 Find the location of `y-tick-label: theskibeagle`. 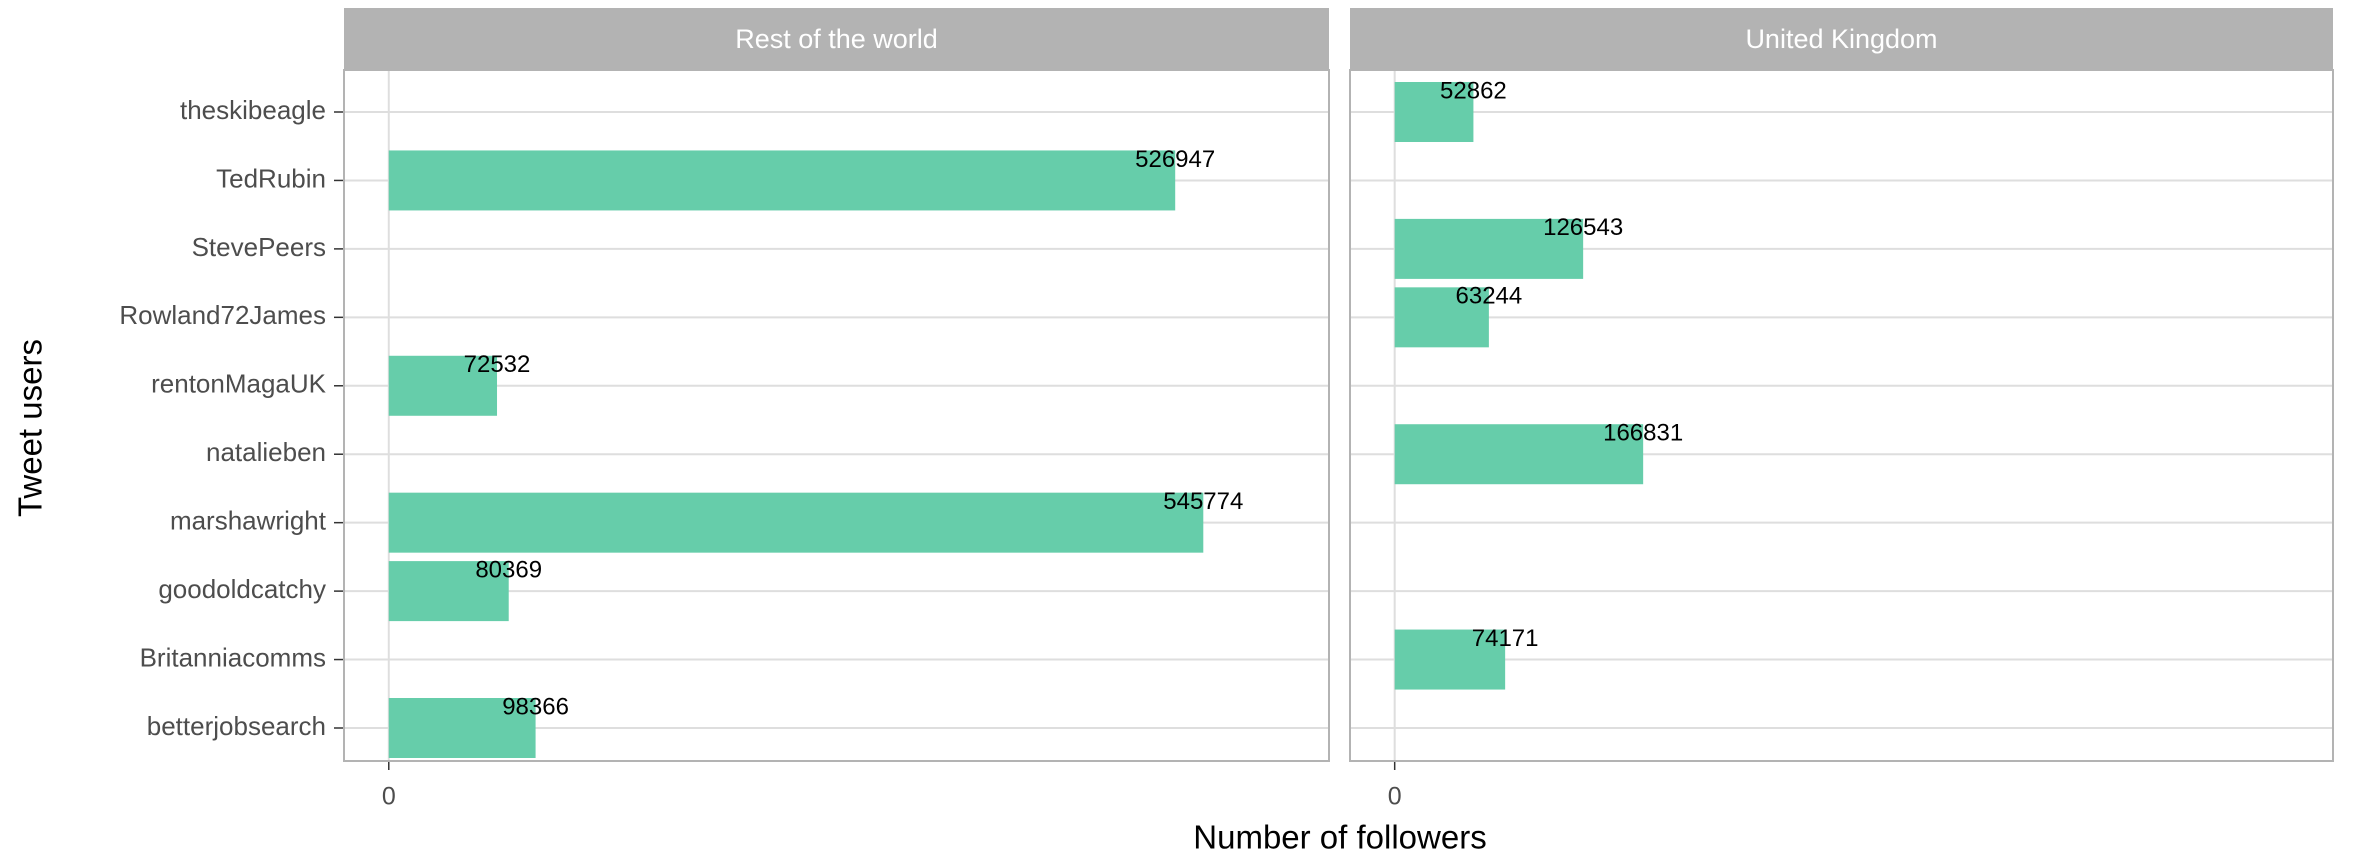

y-tick-label: theskibeagle is located at coordinates (253, 110).